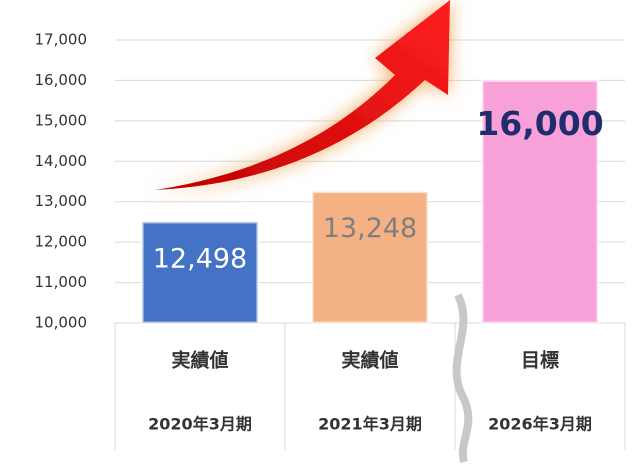 This screenshot has width=633, height=466. What do you see at coordinates (462, 378) in the screenshot?
I see `break-mark` at bounding box center [462, 378].